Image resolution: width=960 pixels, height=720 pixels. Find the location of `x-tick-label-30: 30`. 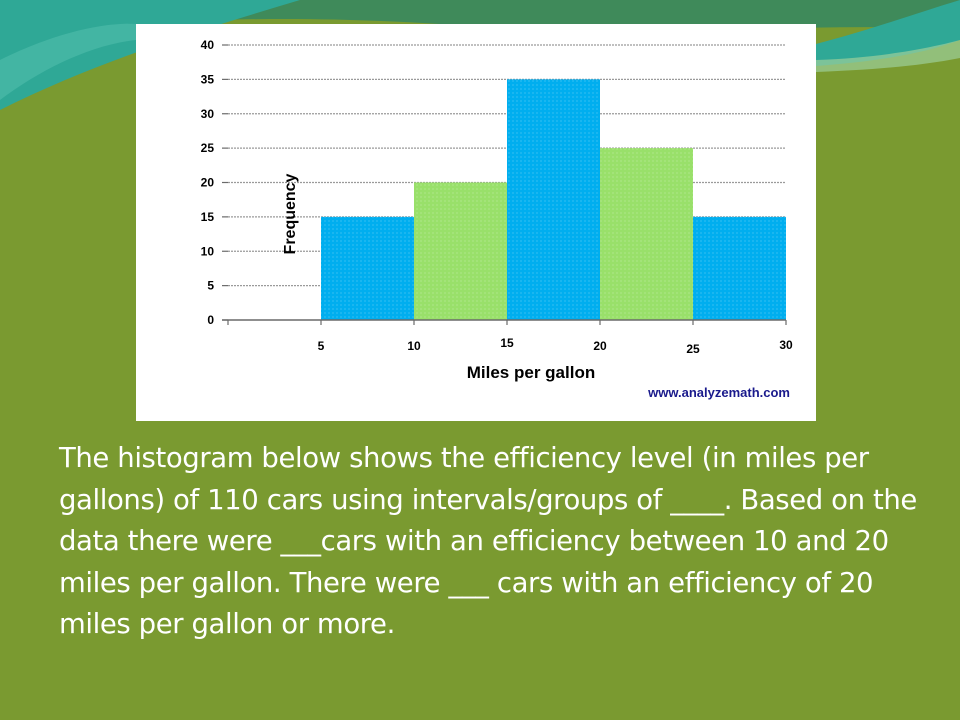

x-tick-label-30: 30 is located at coordinates (786, 345).